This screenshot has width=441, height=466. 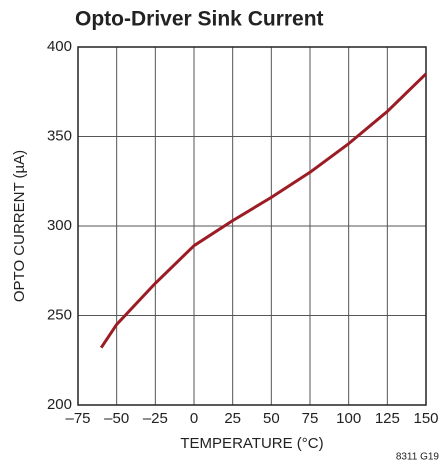 What do you see at coordinates (418, 457) in the screenshot?
I see `annotation: 8311 G19` at bounding box center [418, 457].